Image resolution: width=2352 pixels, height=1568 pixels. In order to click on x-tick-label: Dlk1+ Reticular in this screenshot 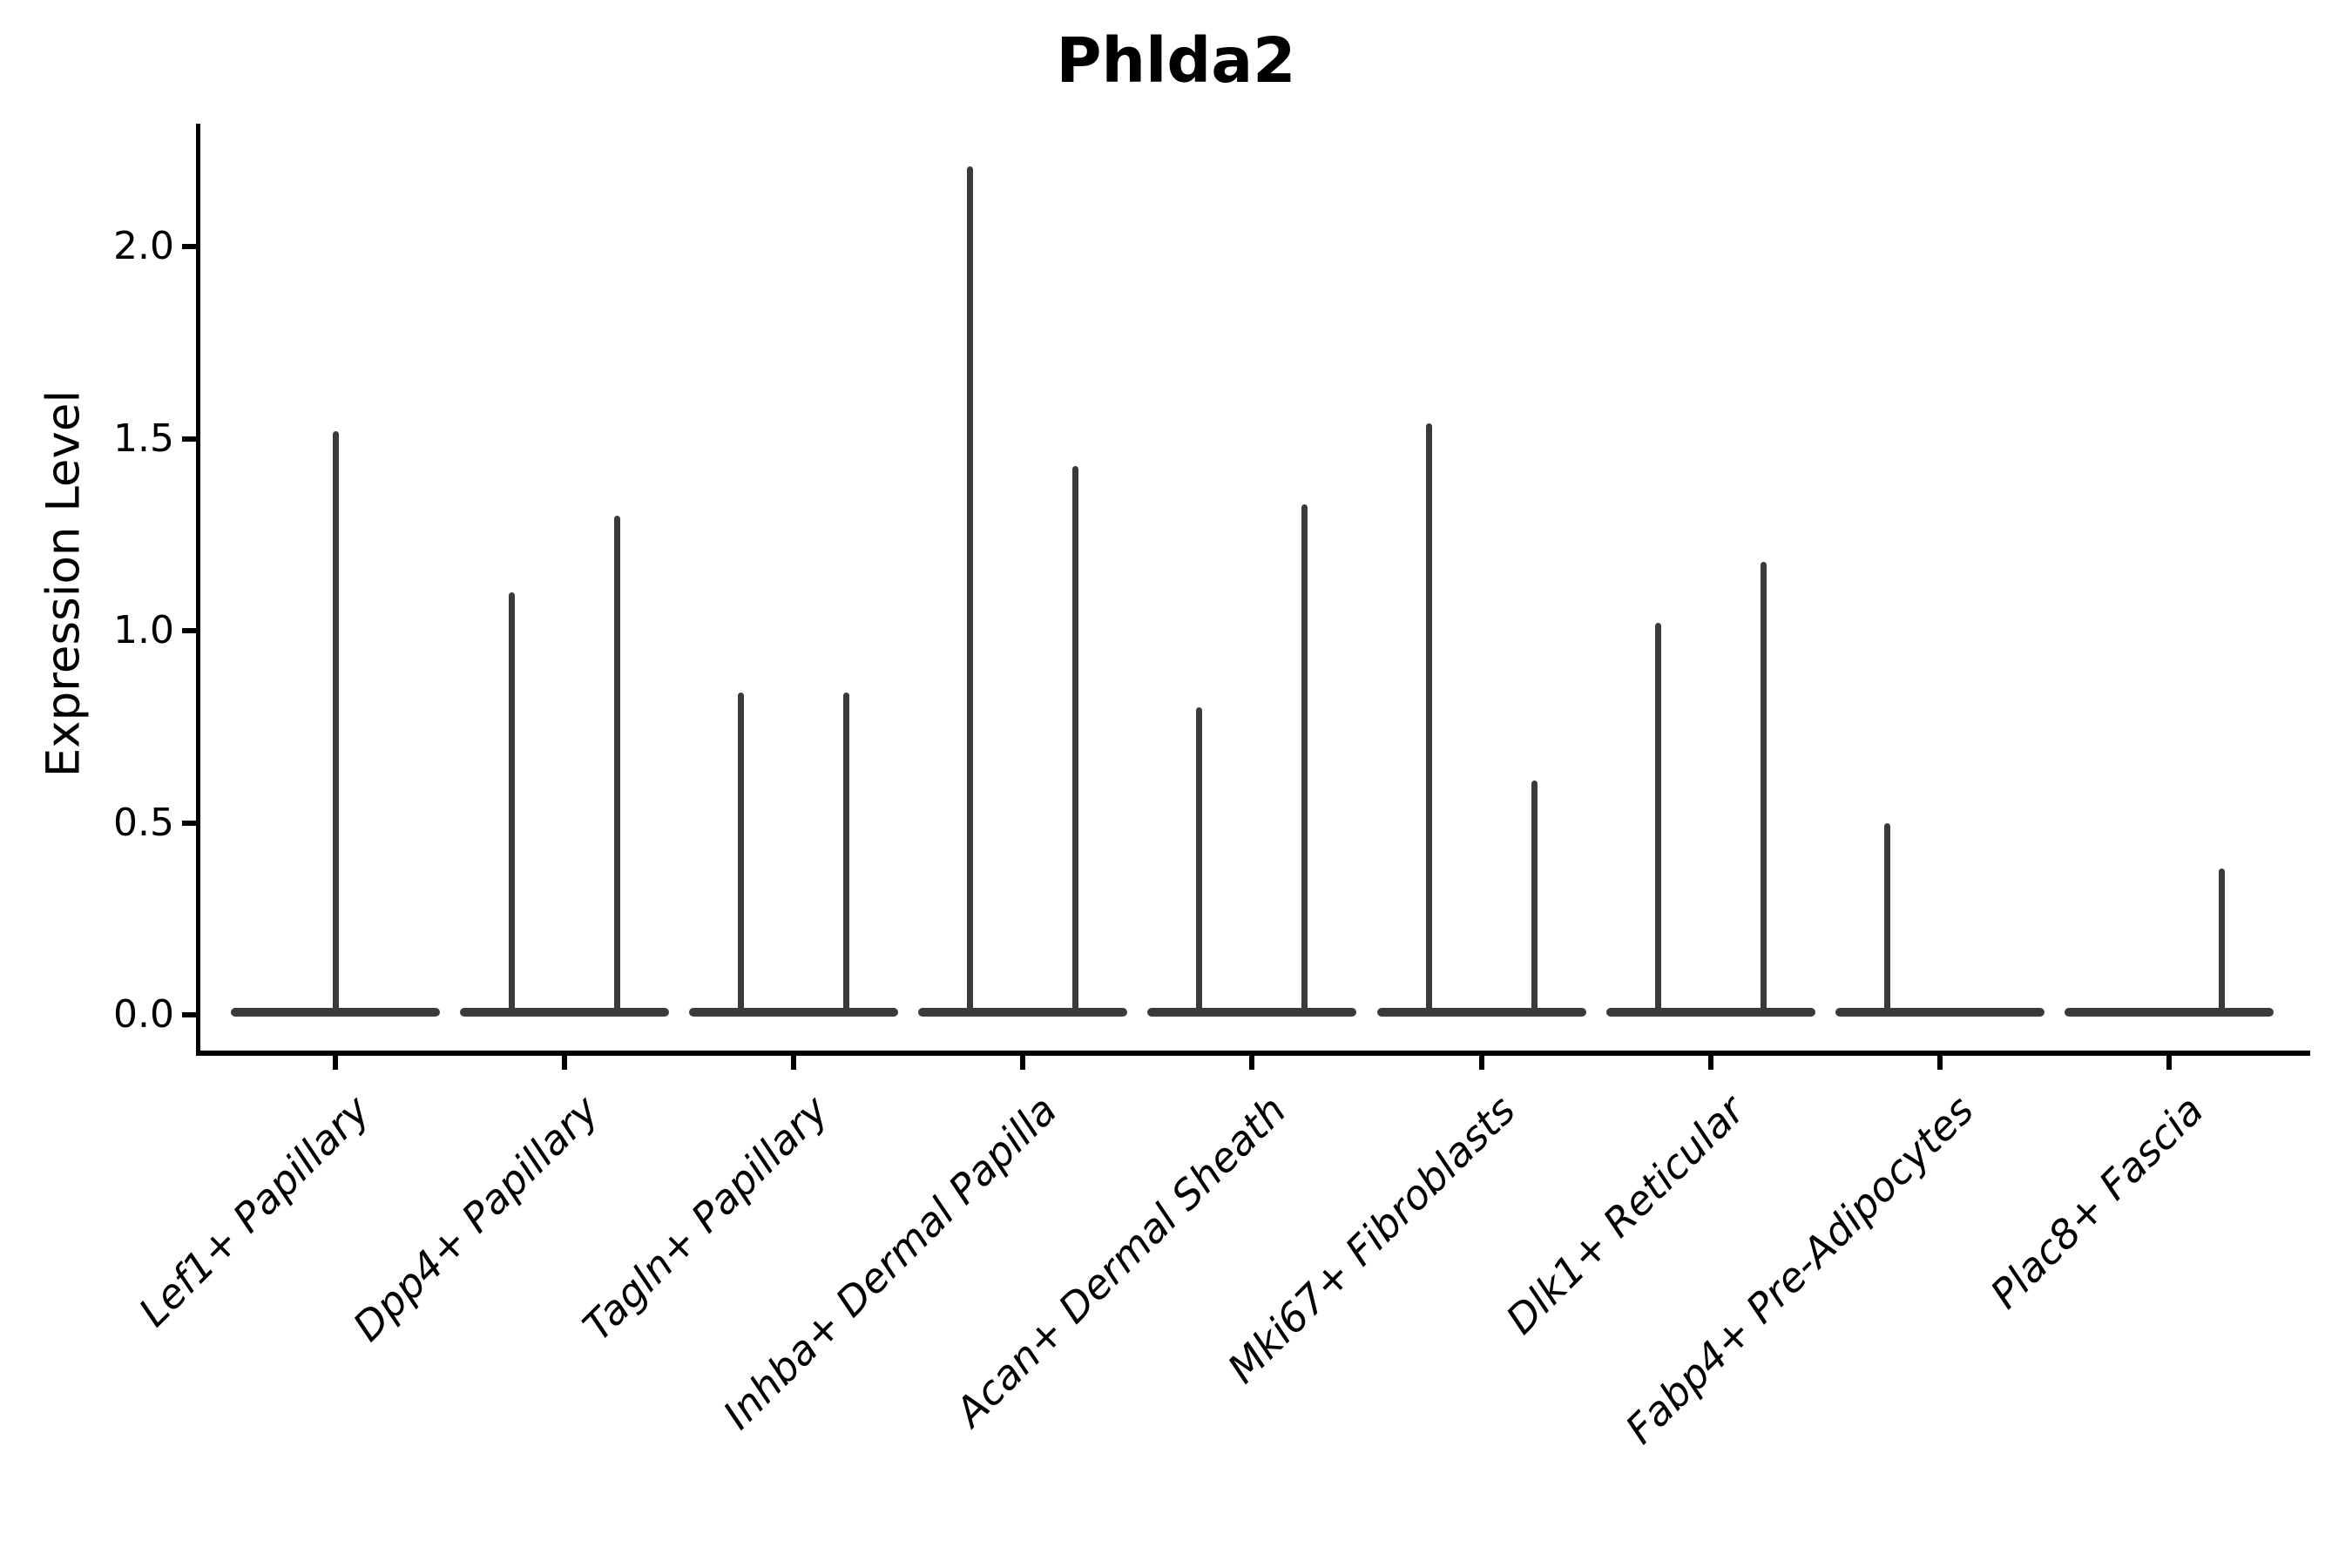, I will do `click(1625, 1214)`.